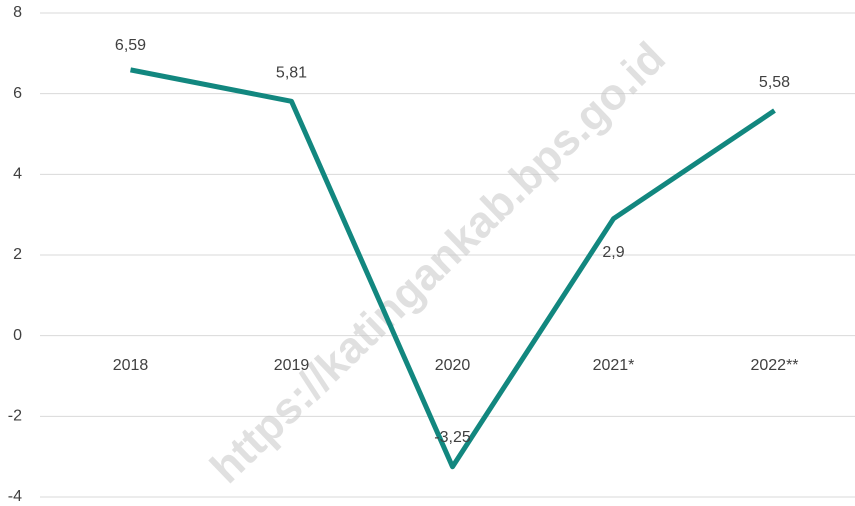  I want to click on y-tick-label: 6, so click(17, 93).